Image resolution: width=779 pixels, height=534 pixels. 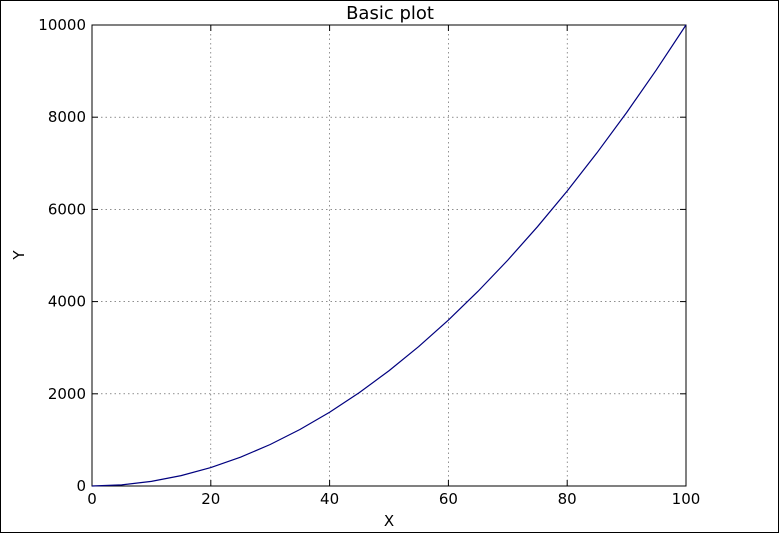 What do you see at coordinates (81, 486) in the screenshot?
I see `y-tick-label: 0` at bounding box center [81, 486].